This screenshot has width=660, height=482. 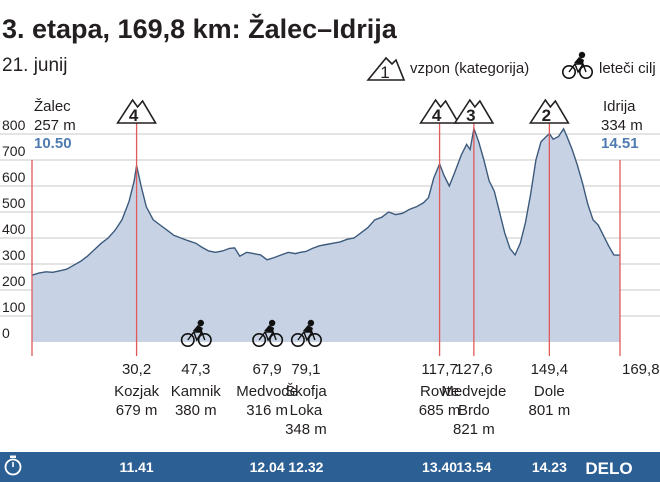 I want to click on checkpoint-label-line: 801 m, so click(x=550, y=410).